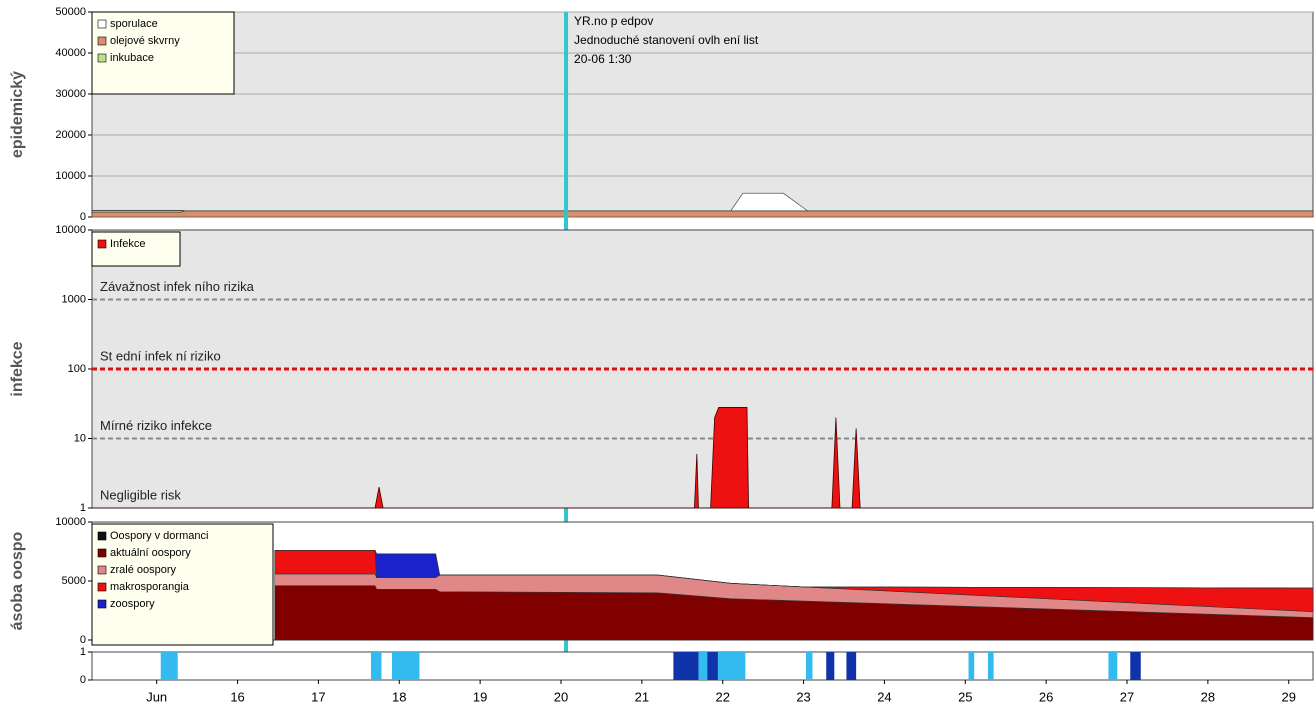 Image resolution: width=1316 pixels, height=711 pixels. Describe the element at coordinates (150, 587) in the screenshot. I see `legend-label: makrosporangia` at that location.